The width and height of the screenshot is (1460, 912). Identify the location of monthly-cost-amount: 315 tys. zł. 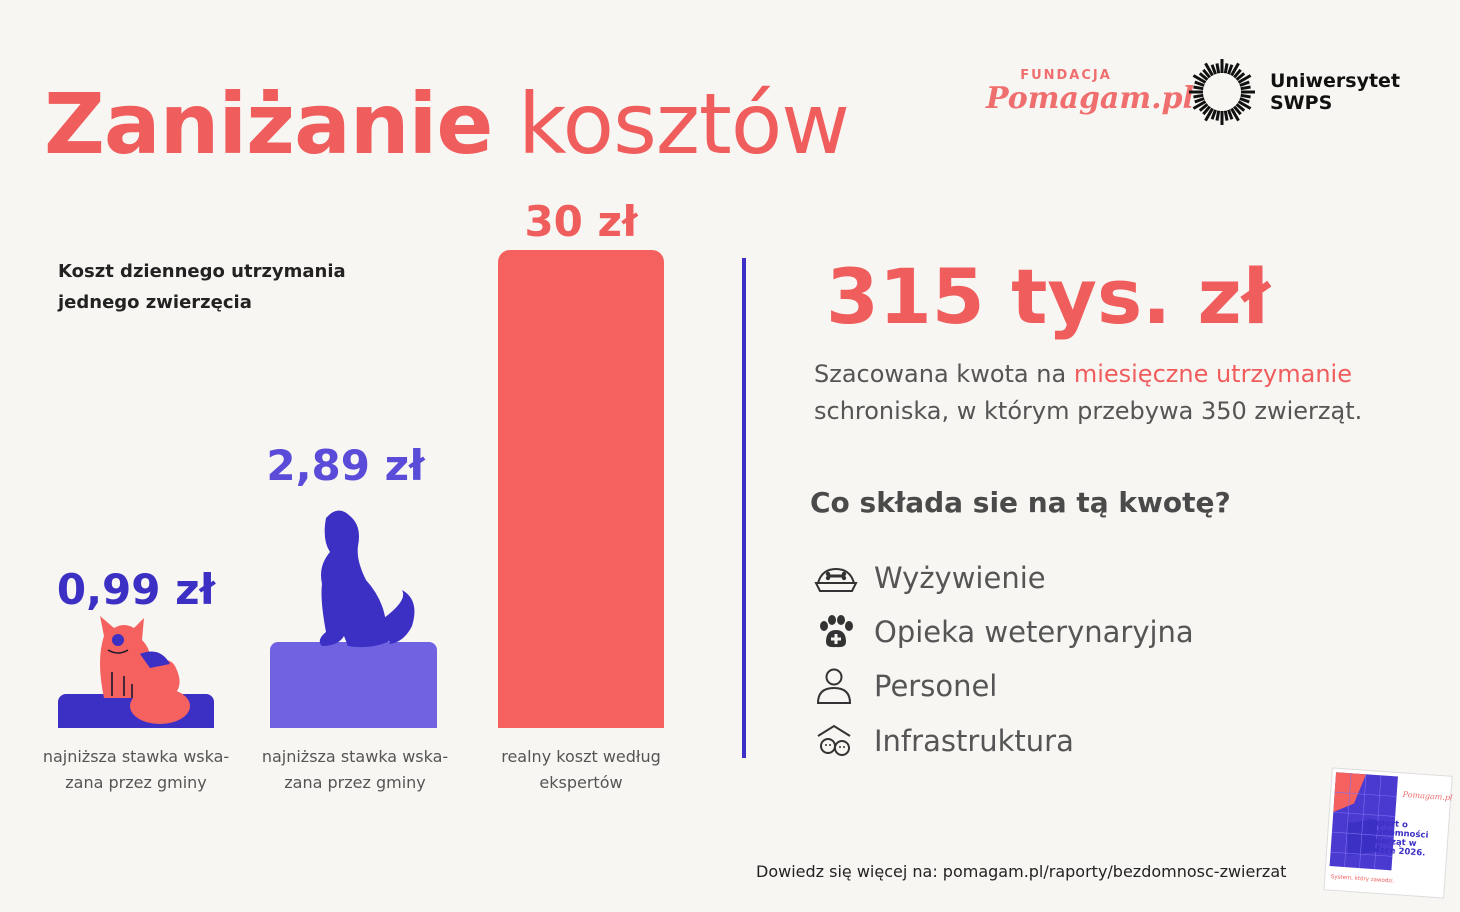
(1048, 296).